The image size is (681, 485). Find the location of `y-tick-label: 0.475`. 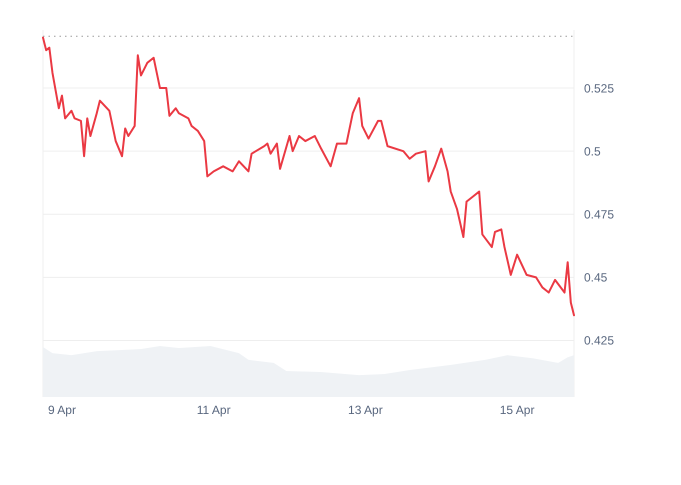

y-tick-label: 0.475 is located at coordinates (599, 214).